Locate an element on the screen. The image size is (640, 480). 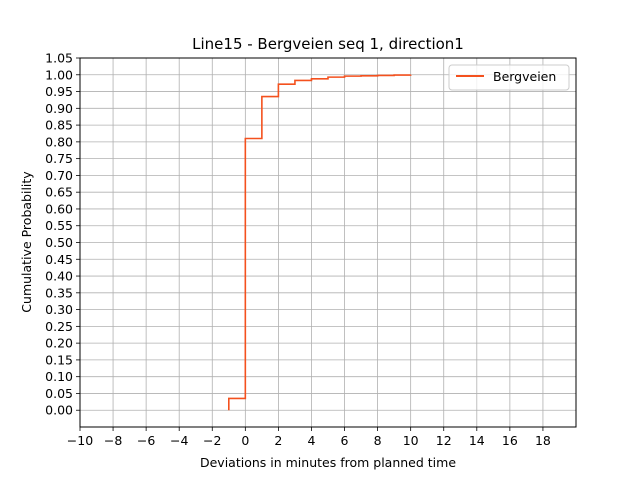
x-tick-label: 10 is located at coordinates (411, 440).